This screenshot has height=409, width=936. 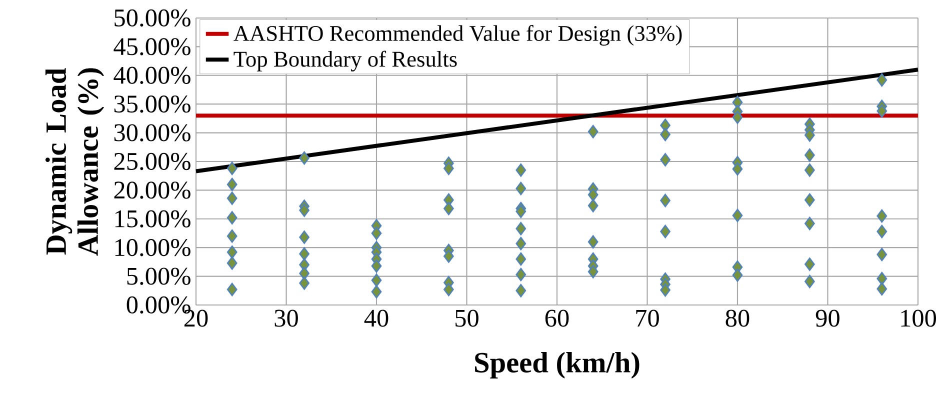 What do you see at coordinates (152, 133) in the screenshot?
I see `y-tick-label: 30.00%` at bounding box center [152, 133].